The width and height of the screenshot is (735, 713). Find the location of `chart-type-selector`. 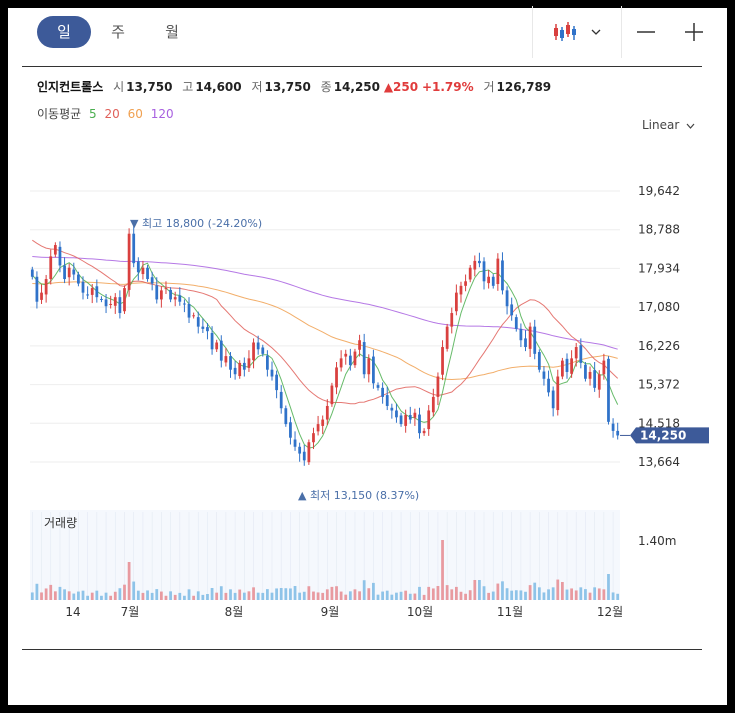

chart-type-selector is located at coordinates (577, 32).